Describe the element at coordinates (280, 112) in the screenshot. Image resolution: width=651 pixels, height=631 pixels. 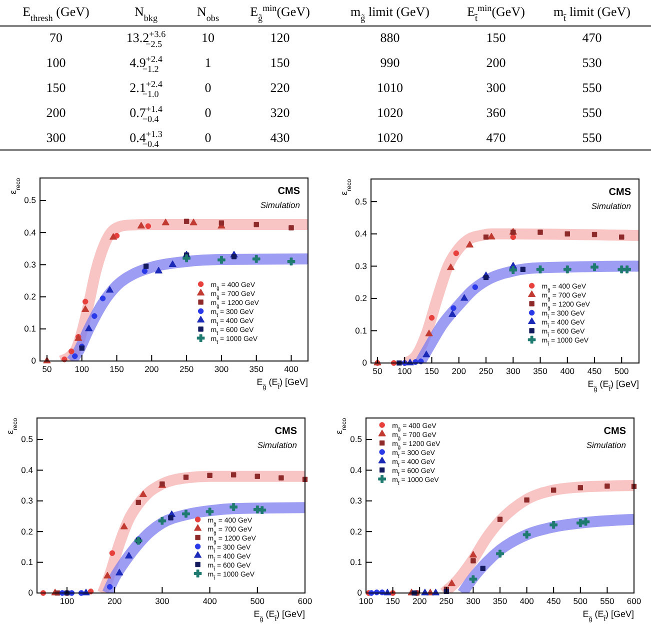
I see `text: 320` at that location.